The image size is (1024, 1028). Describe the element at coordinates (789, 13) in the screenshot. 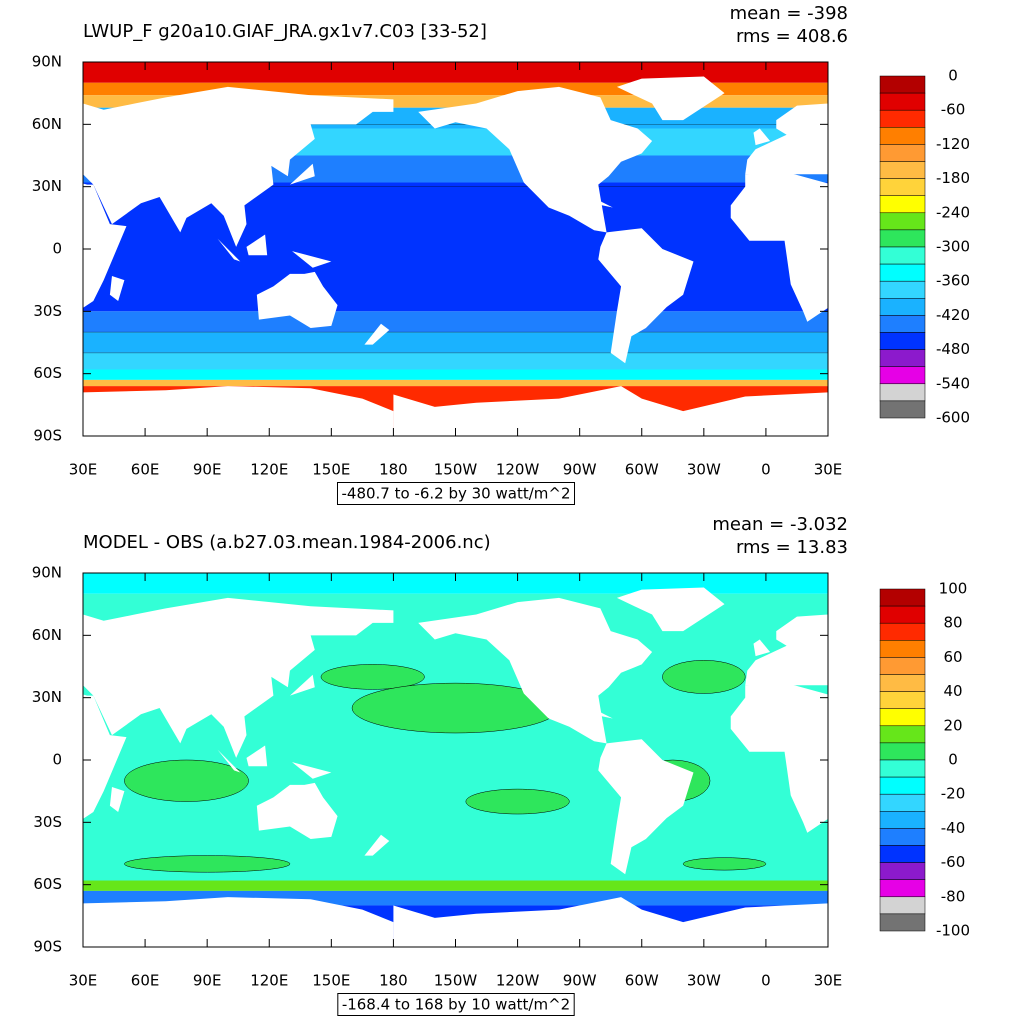

I see `mean: mean = -398` at that location.